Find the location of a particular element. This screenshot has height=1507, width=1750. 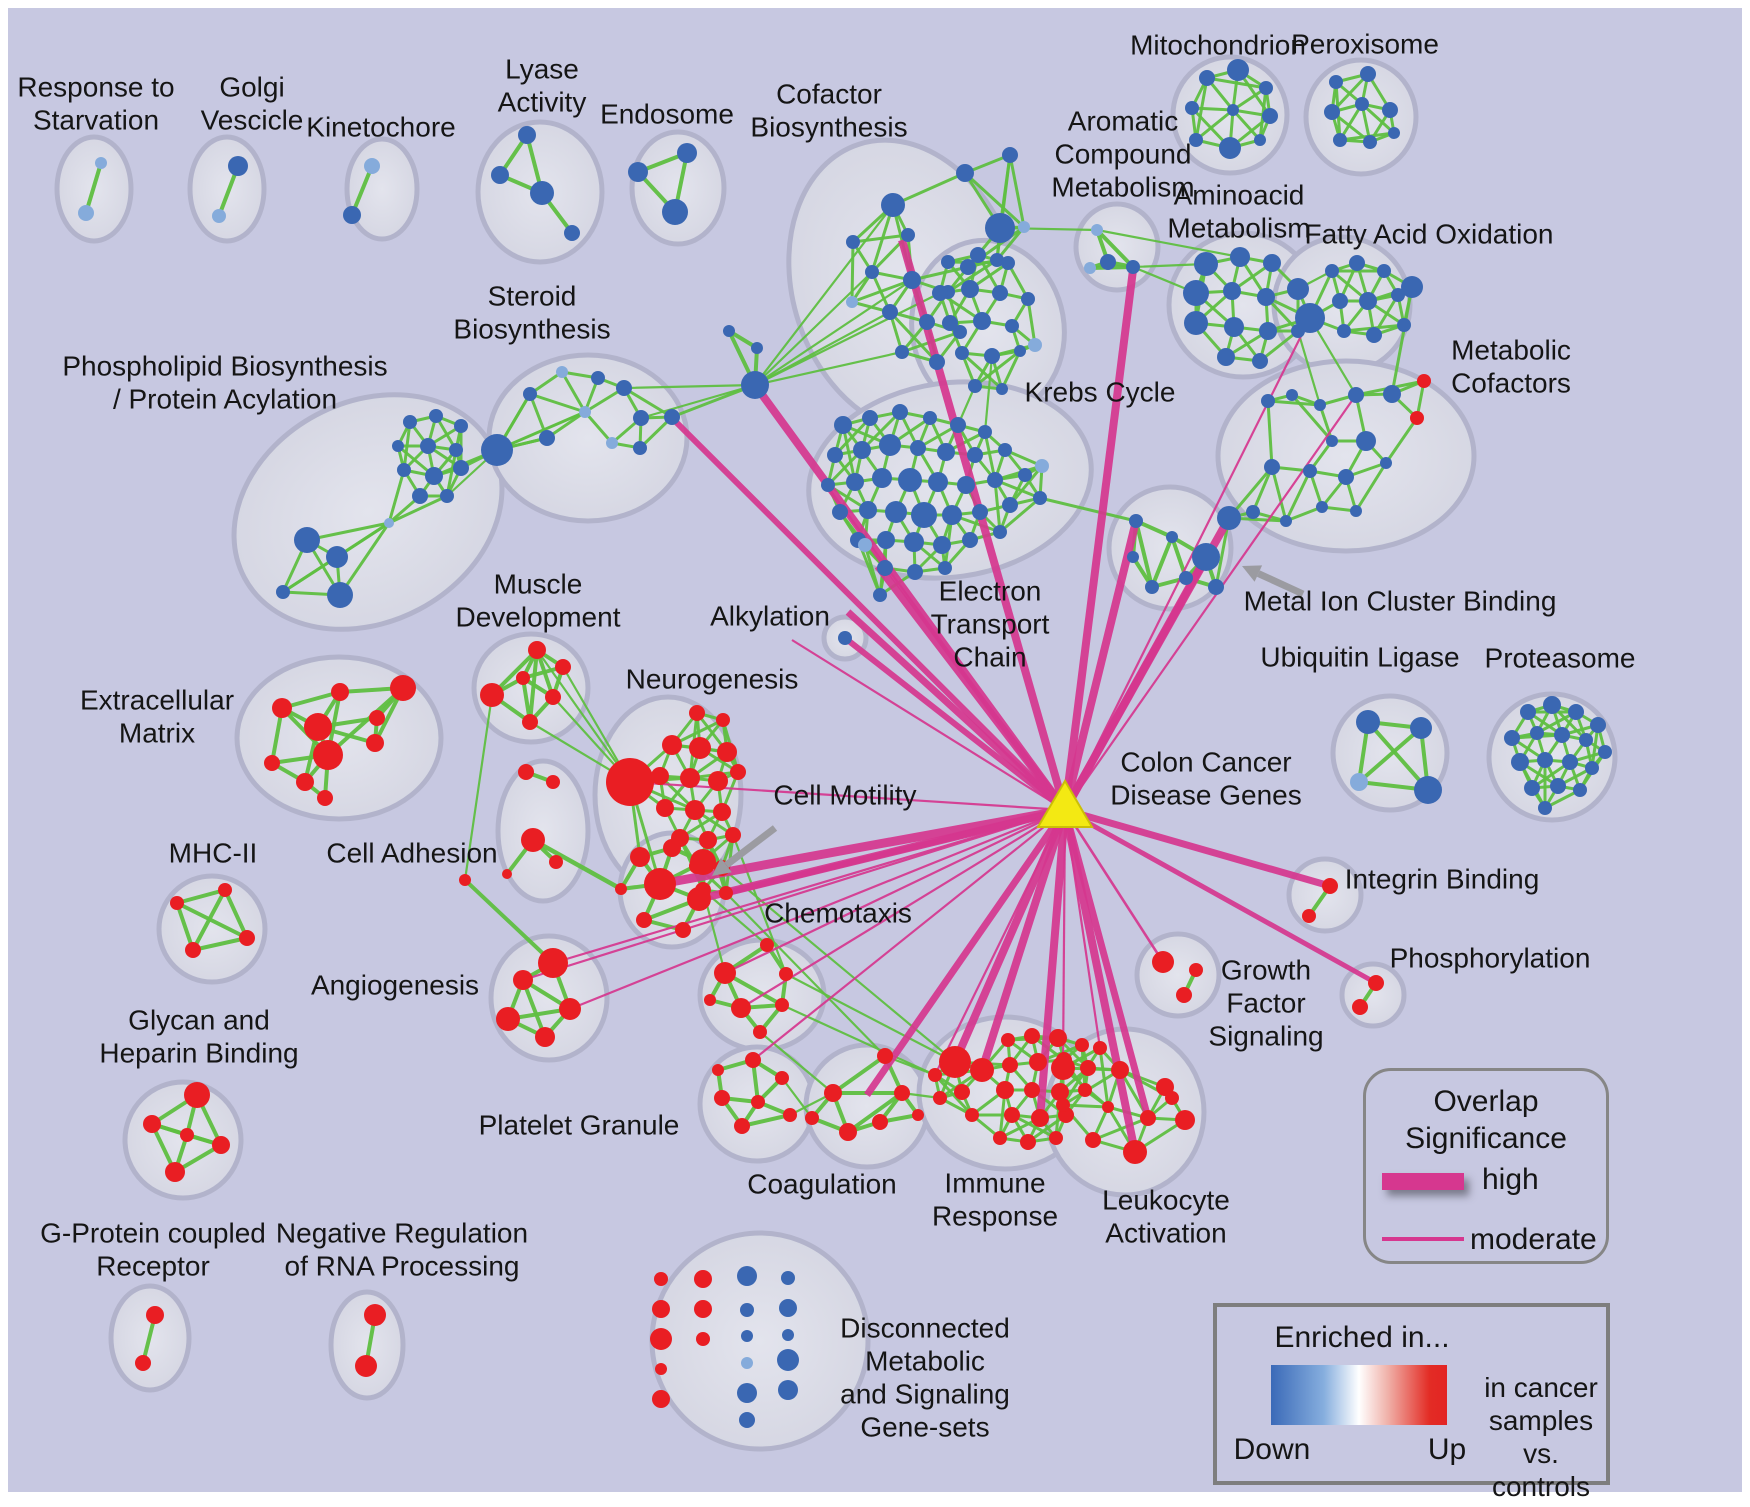

nodes-cell-adhesion is located at coordinates (532, 821).